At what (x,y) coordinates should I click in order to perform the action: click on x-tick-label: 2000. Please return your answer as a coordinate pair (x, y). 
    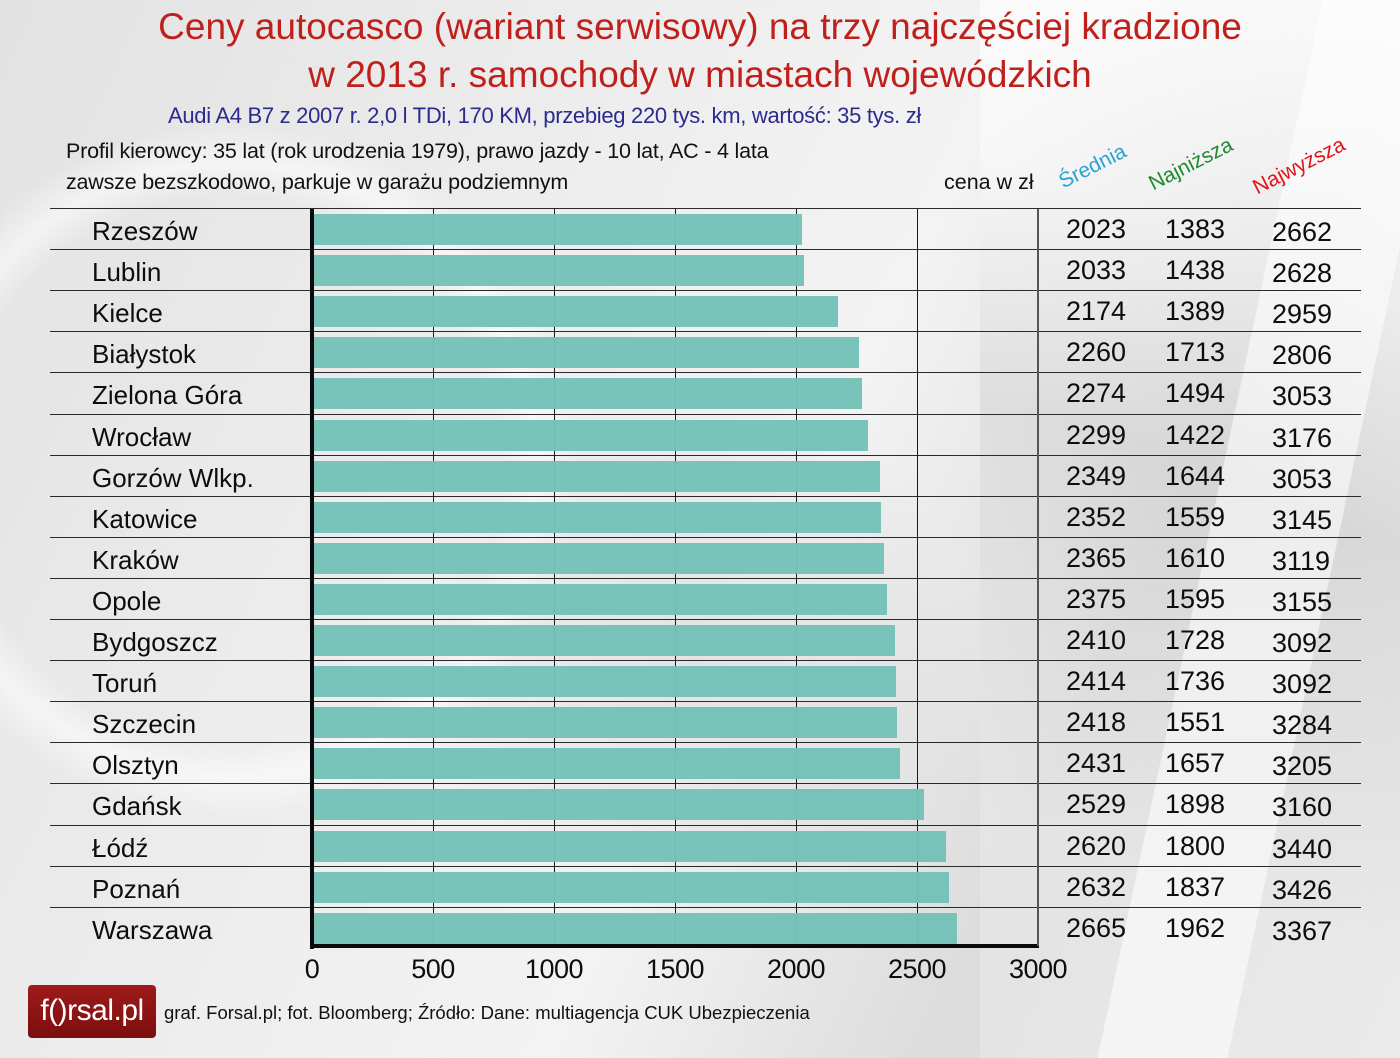
    Looking at the image, I should click on (796, 969).